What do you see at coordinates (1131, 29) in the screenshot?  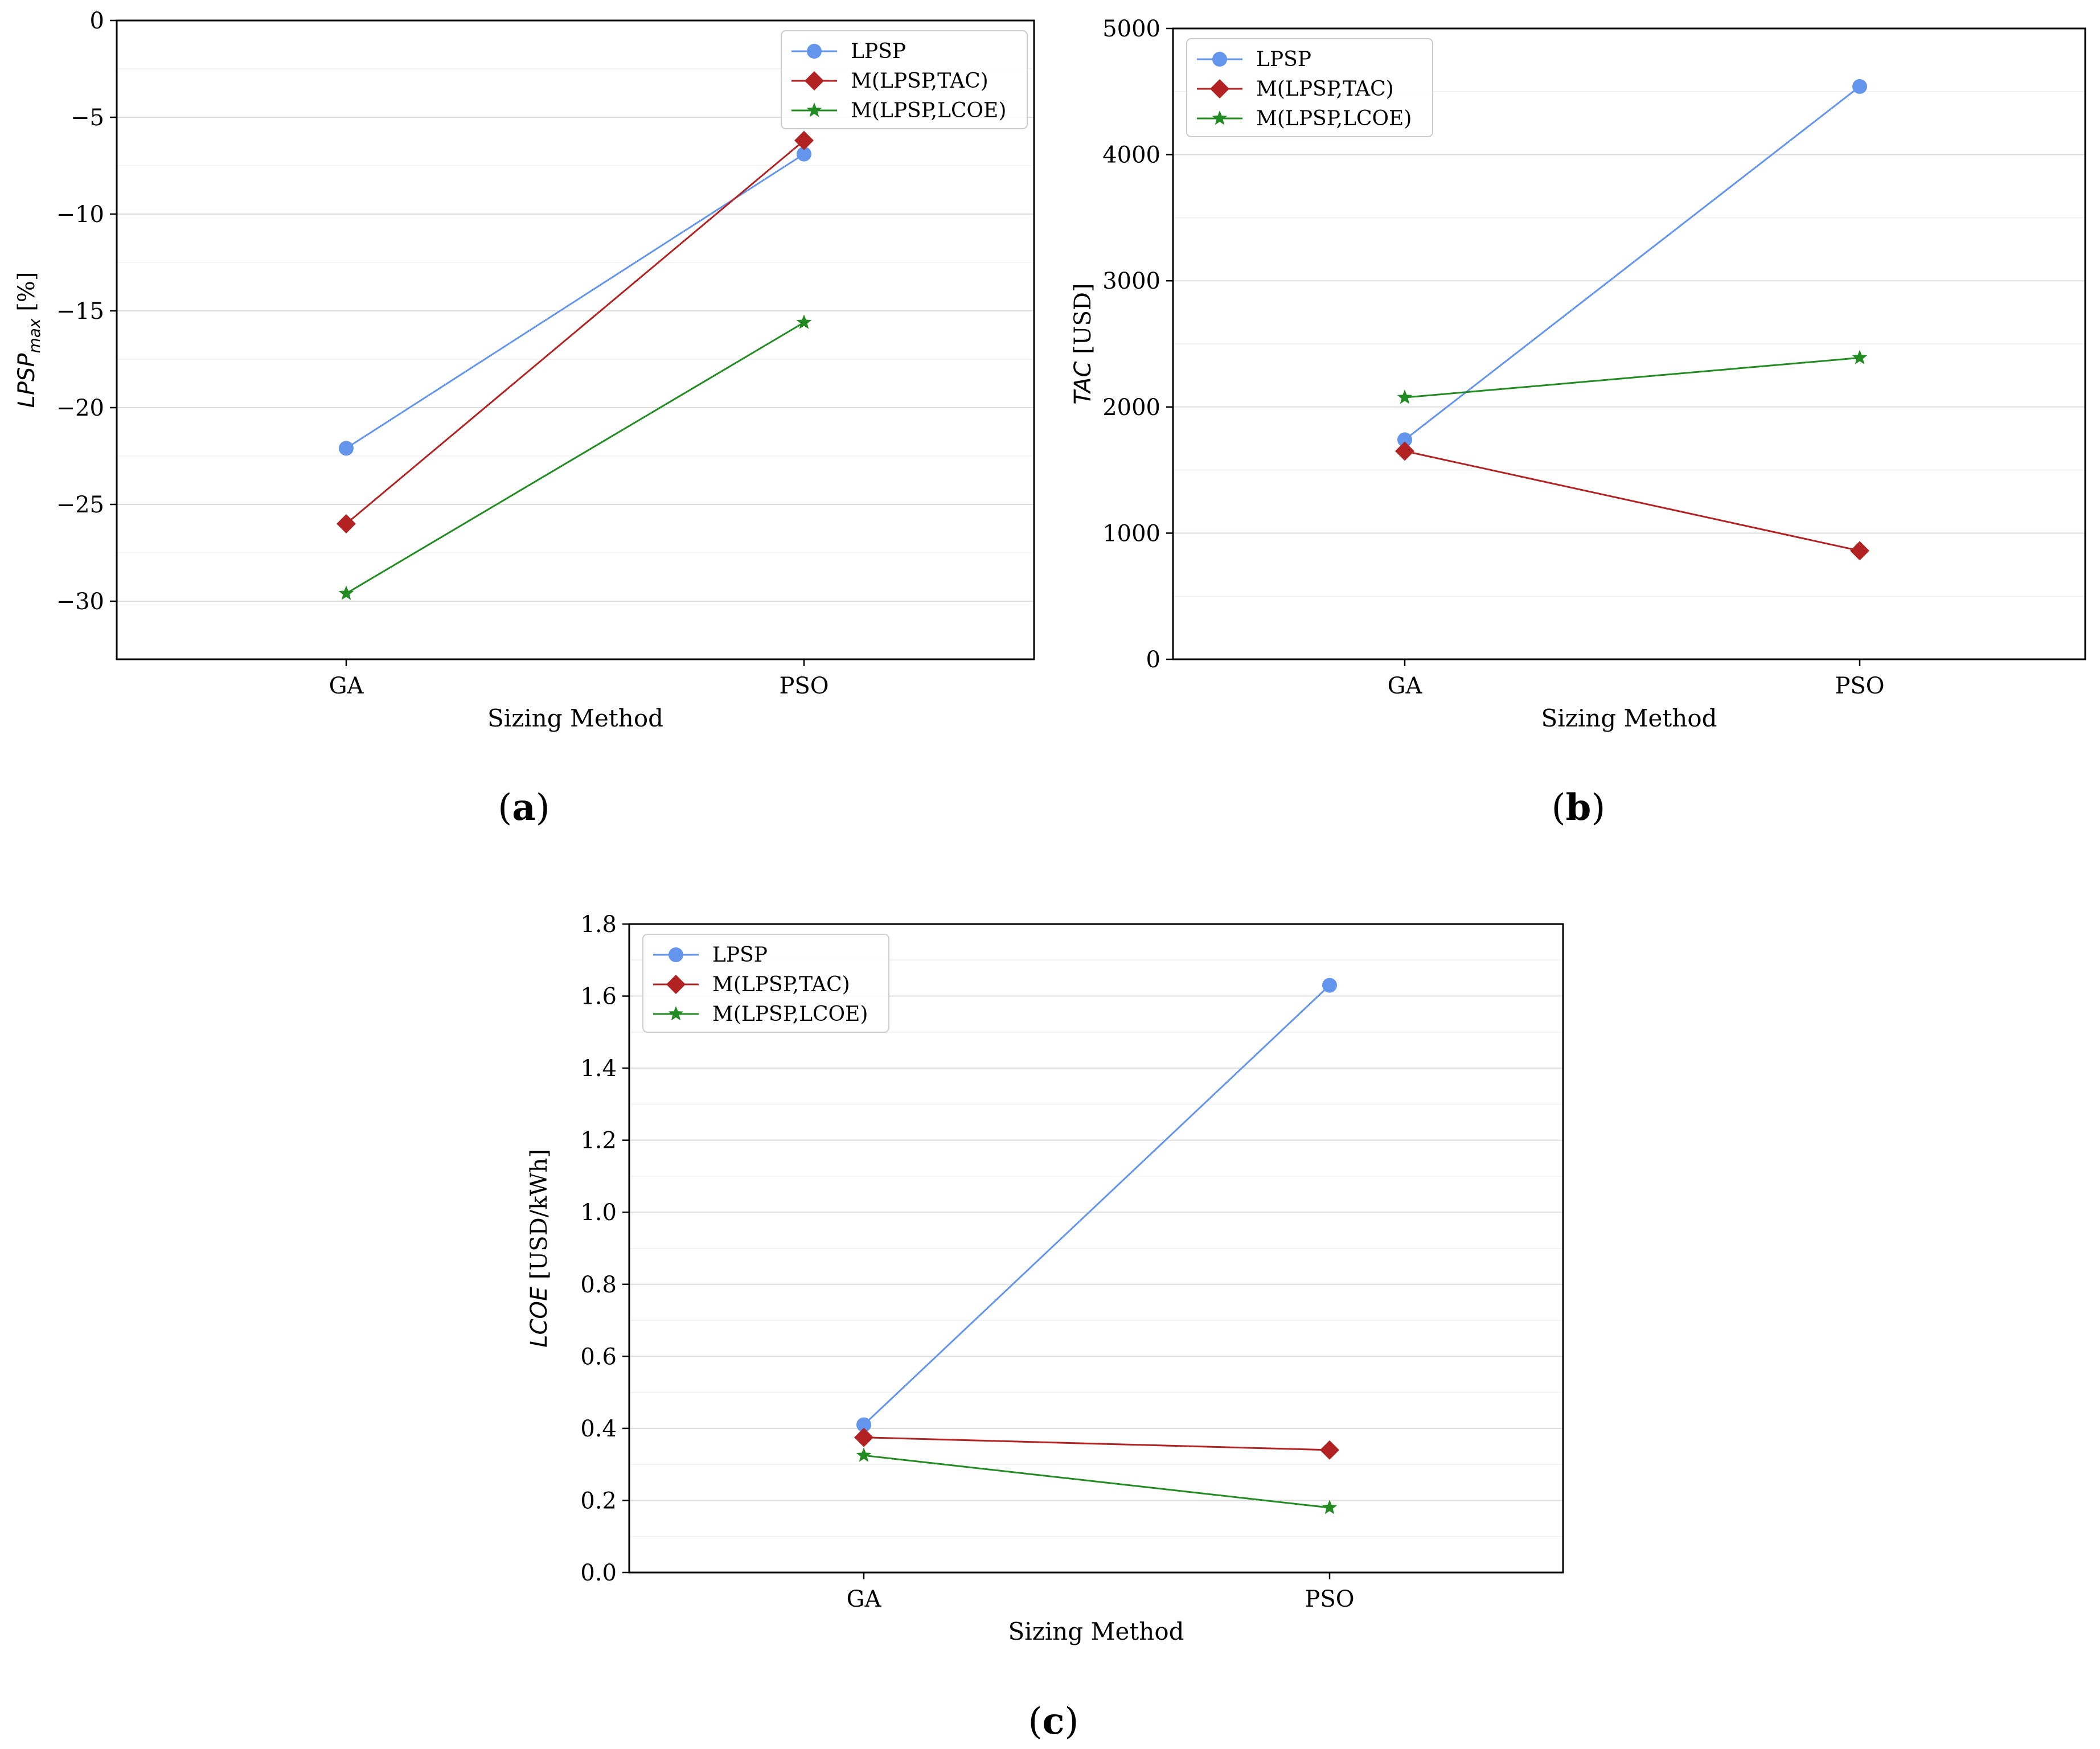 I see `y-tick-label: 5000` at bounding box center [1131, 29].